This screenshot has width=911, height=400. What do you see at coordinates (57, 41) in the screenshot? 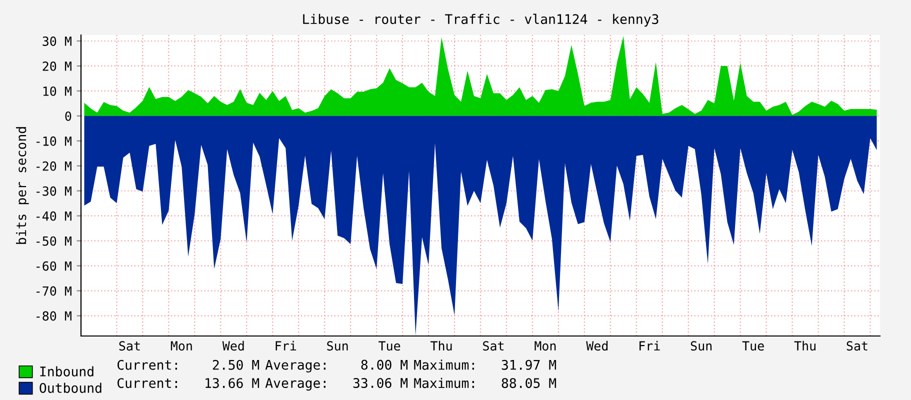
I see `y-tick-label: 30 M` at bounding box center [57, 41].